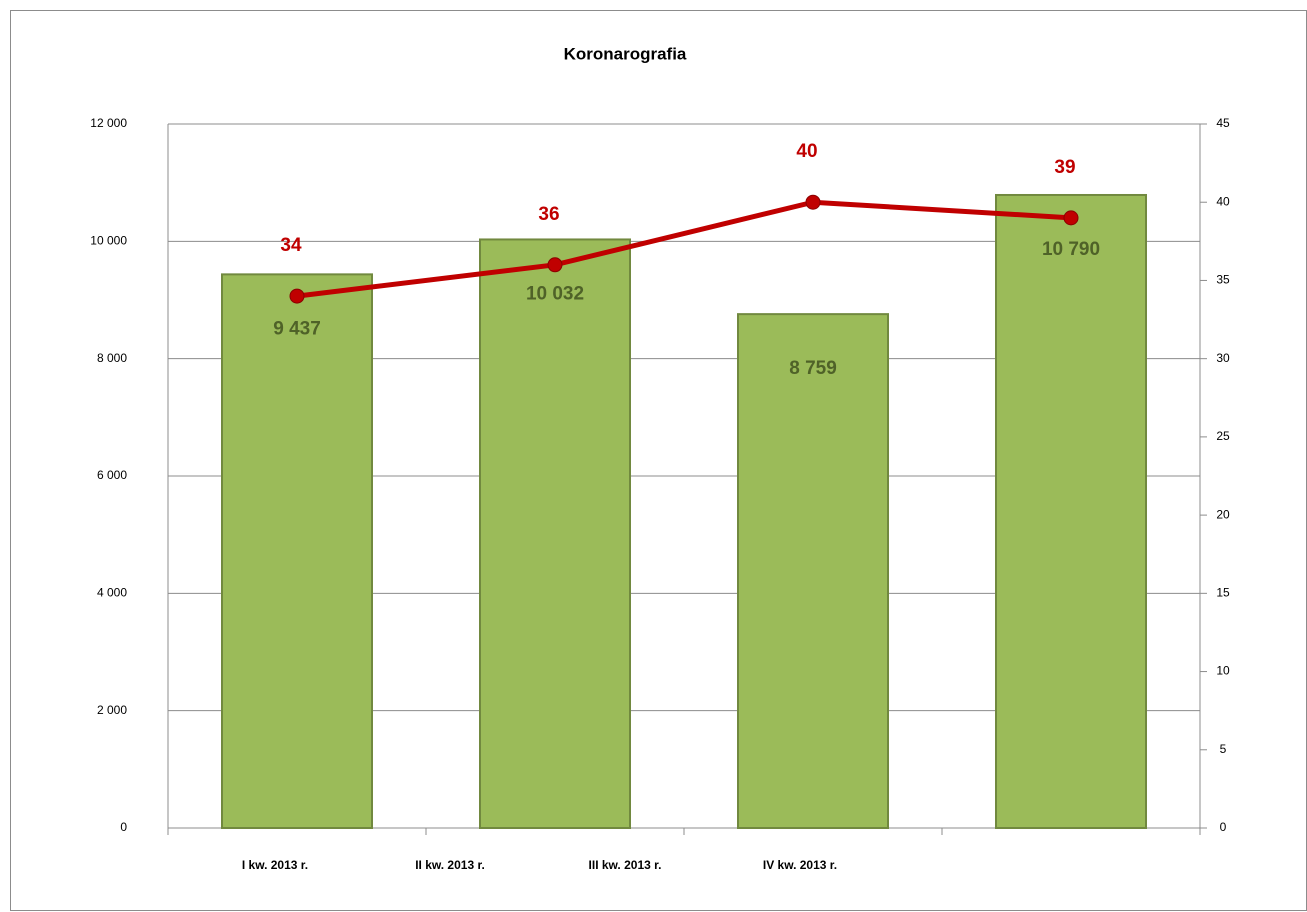 This screenshot has height=912, width=1307. What do you see at coordinates (108, 123) in the screenshot?
I see `y-tick-label: 12 000` at bounding box center [108, 123].